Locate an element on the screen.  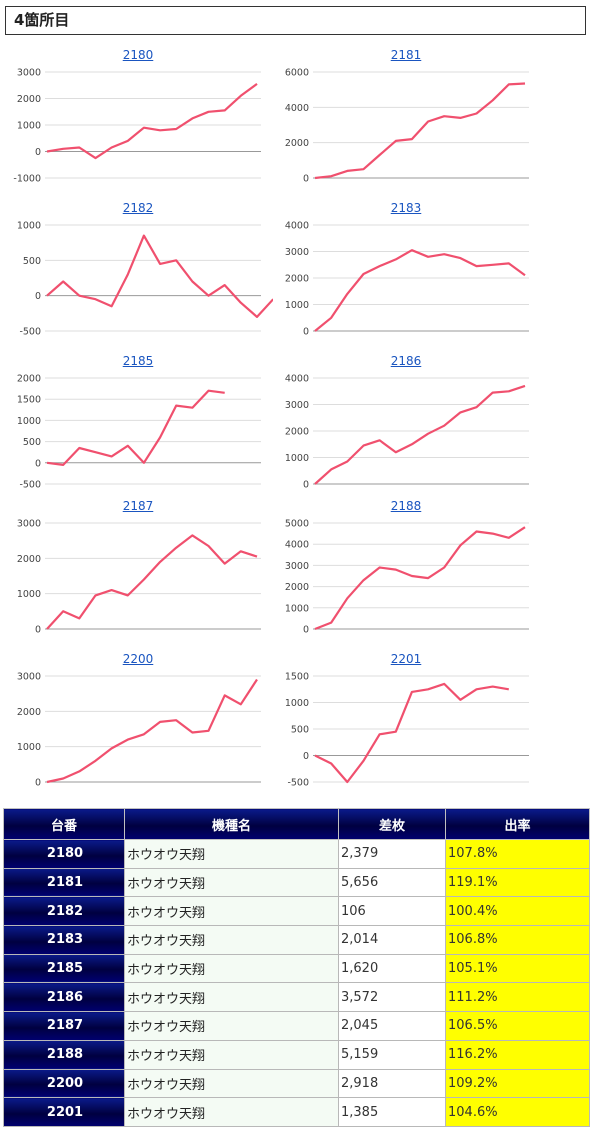
chart-title-link: 2200 is located at coordinates (138, 659).